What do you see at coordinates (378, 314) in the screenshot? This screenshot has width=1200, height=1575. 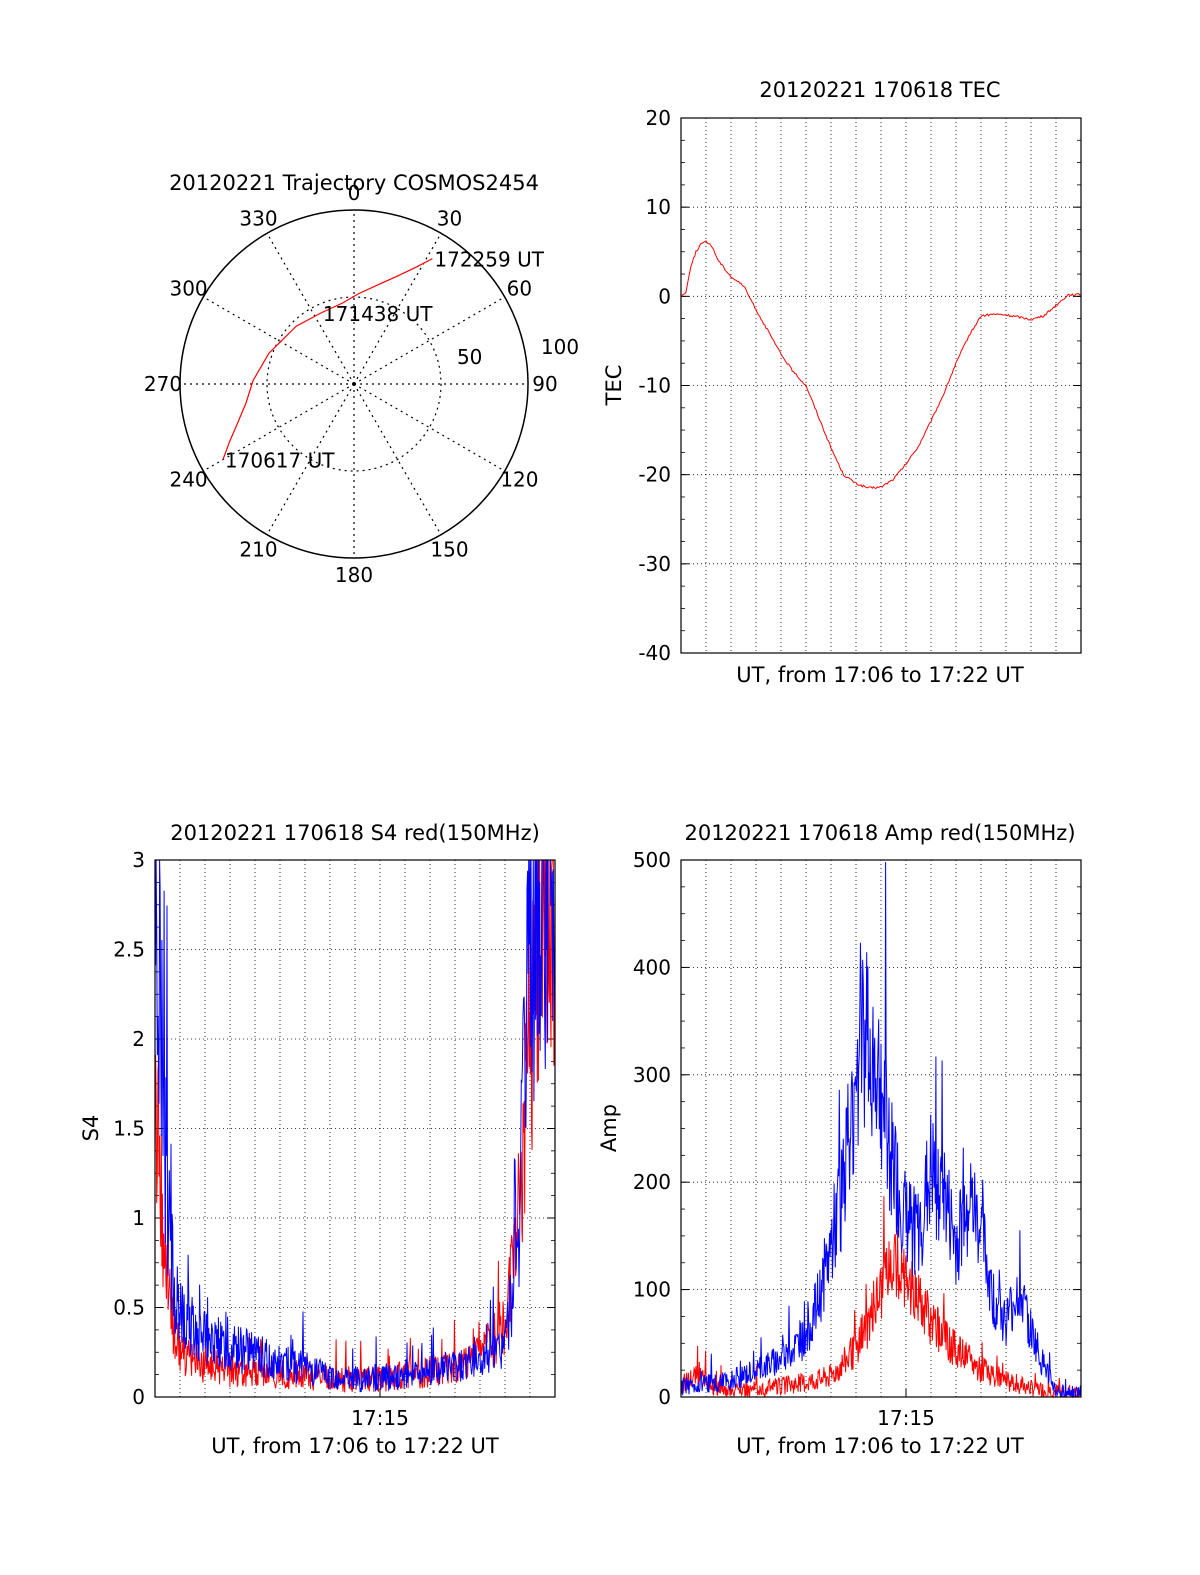 I see `polar-annotation: 171438 UT` at bounding box center [378, 314].